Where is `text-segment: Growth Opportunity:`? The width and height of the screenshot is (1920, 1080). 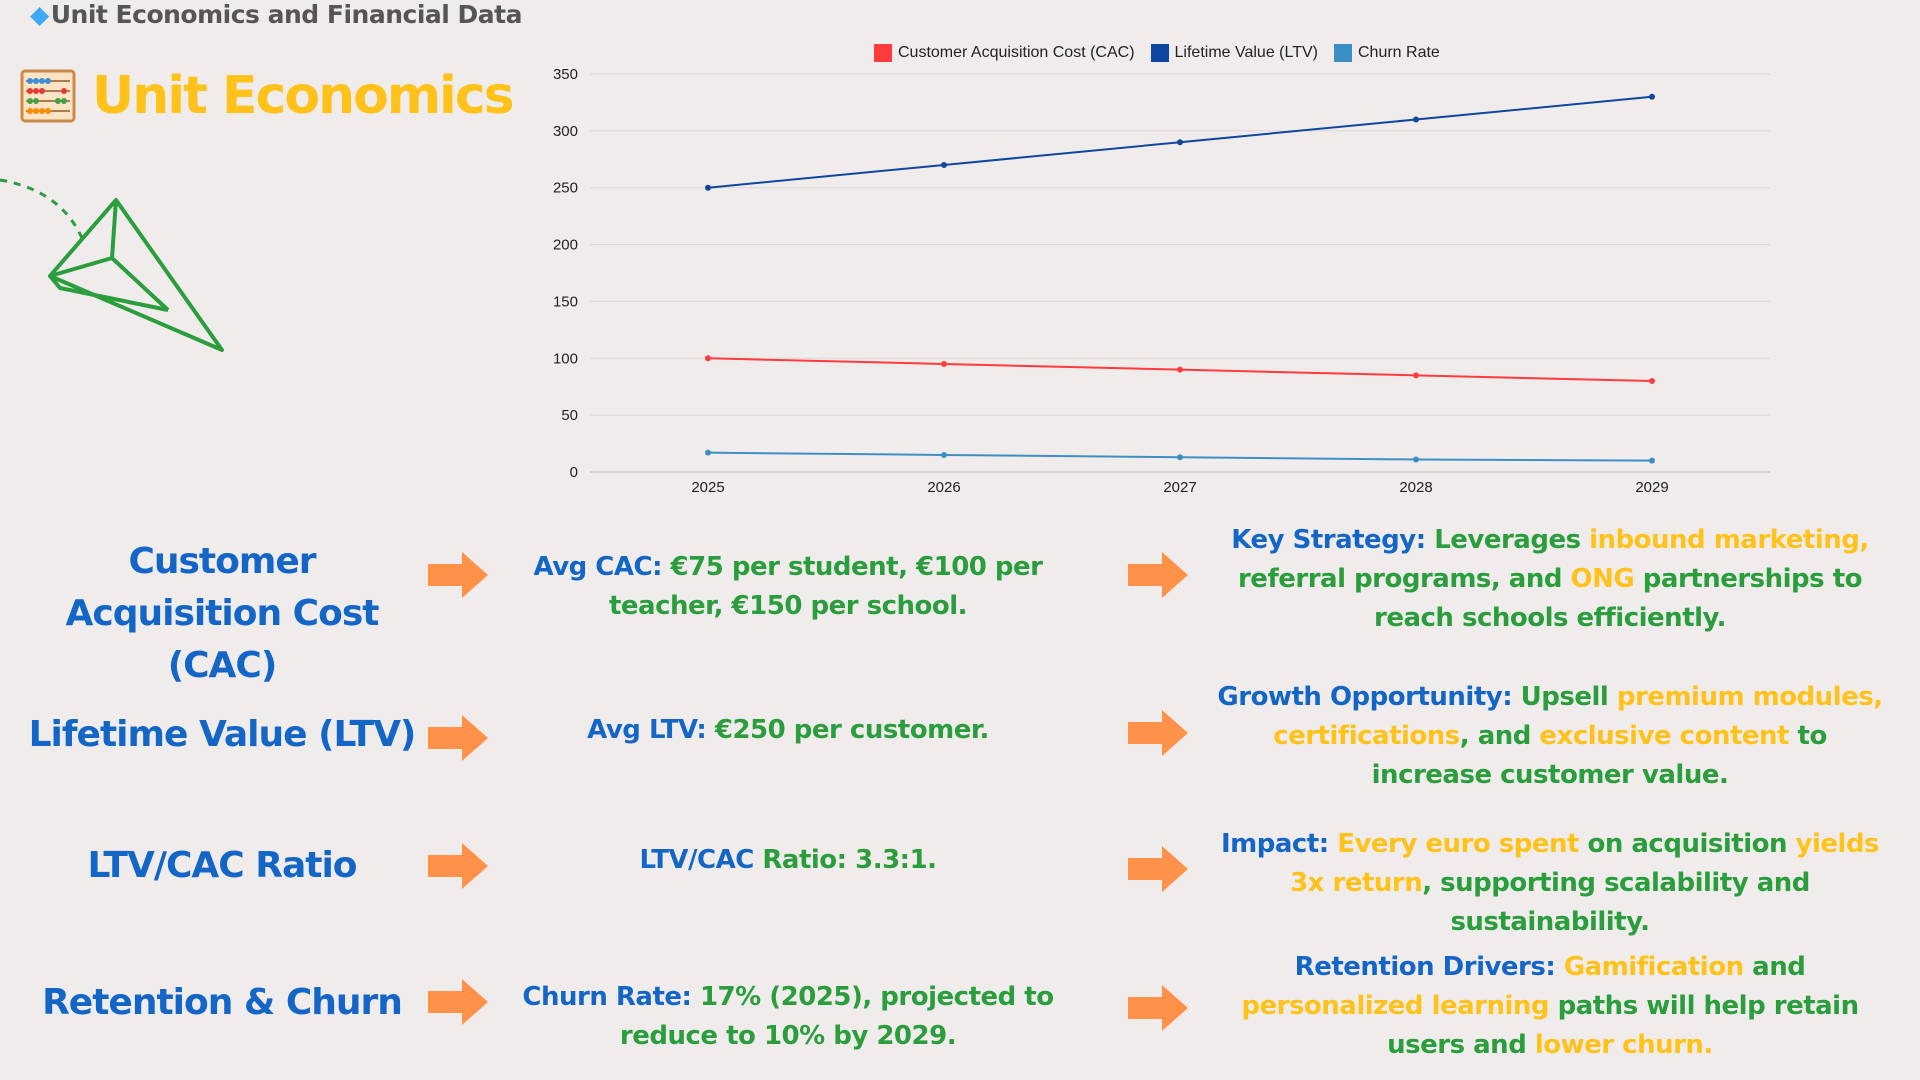 text-segment: Growth Opportunity: is located at coordinates (1369, 697).